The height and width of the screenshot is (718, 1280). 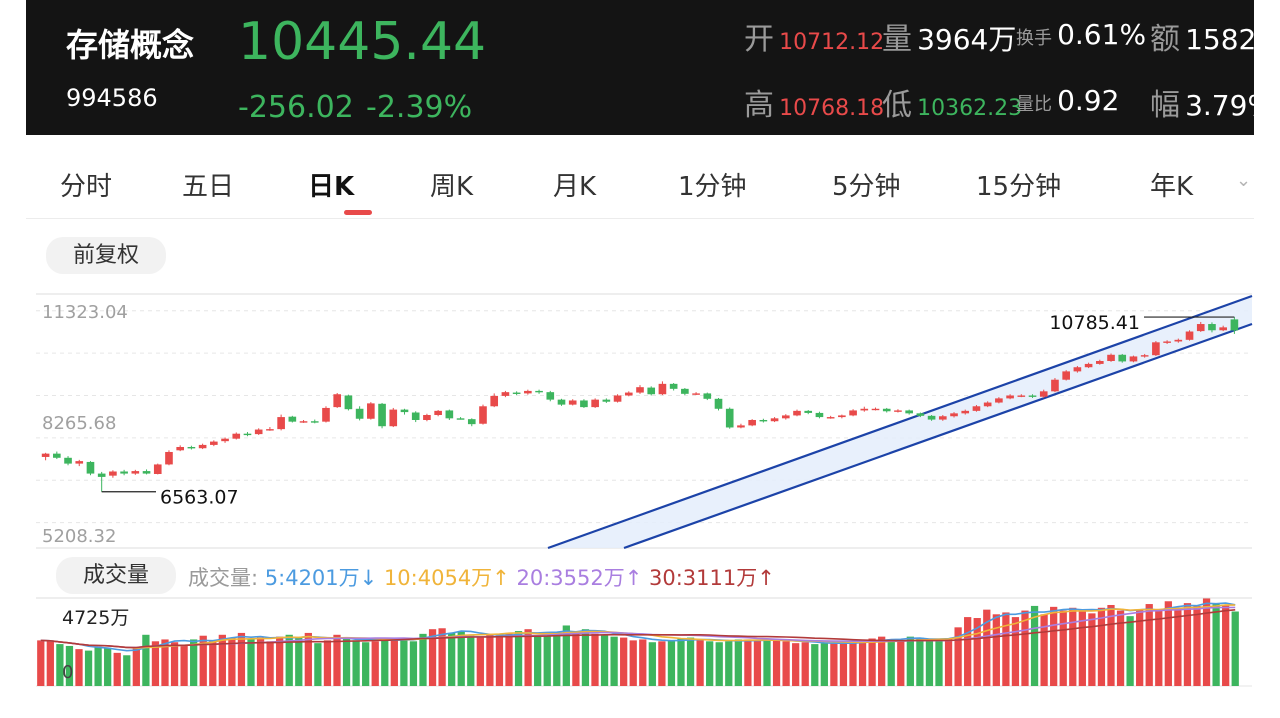 I want to click on stat-amount: 额 1582, so click(x=1202, y=36).